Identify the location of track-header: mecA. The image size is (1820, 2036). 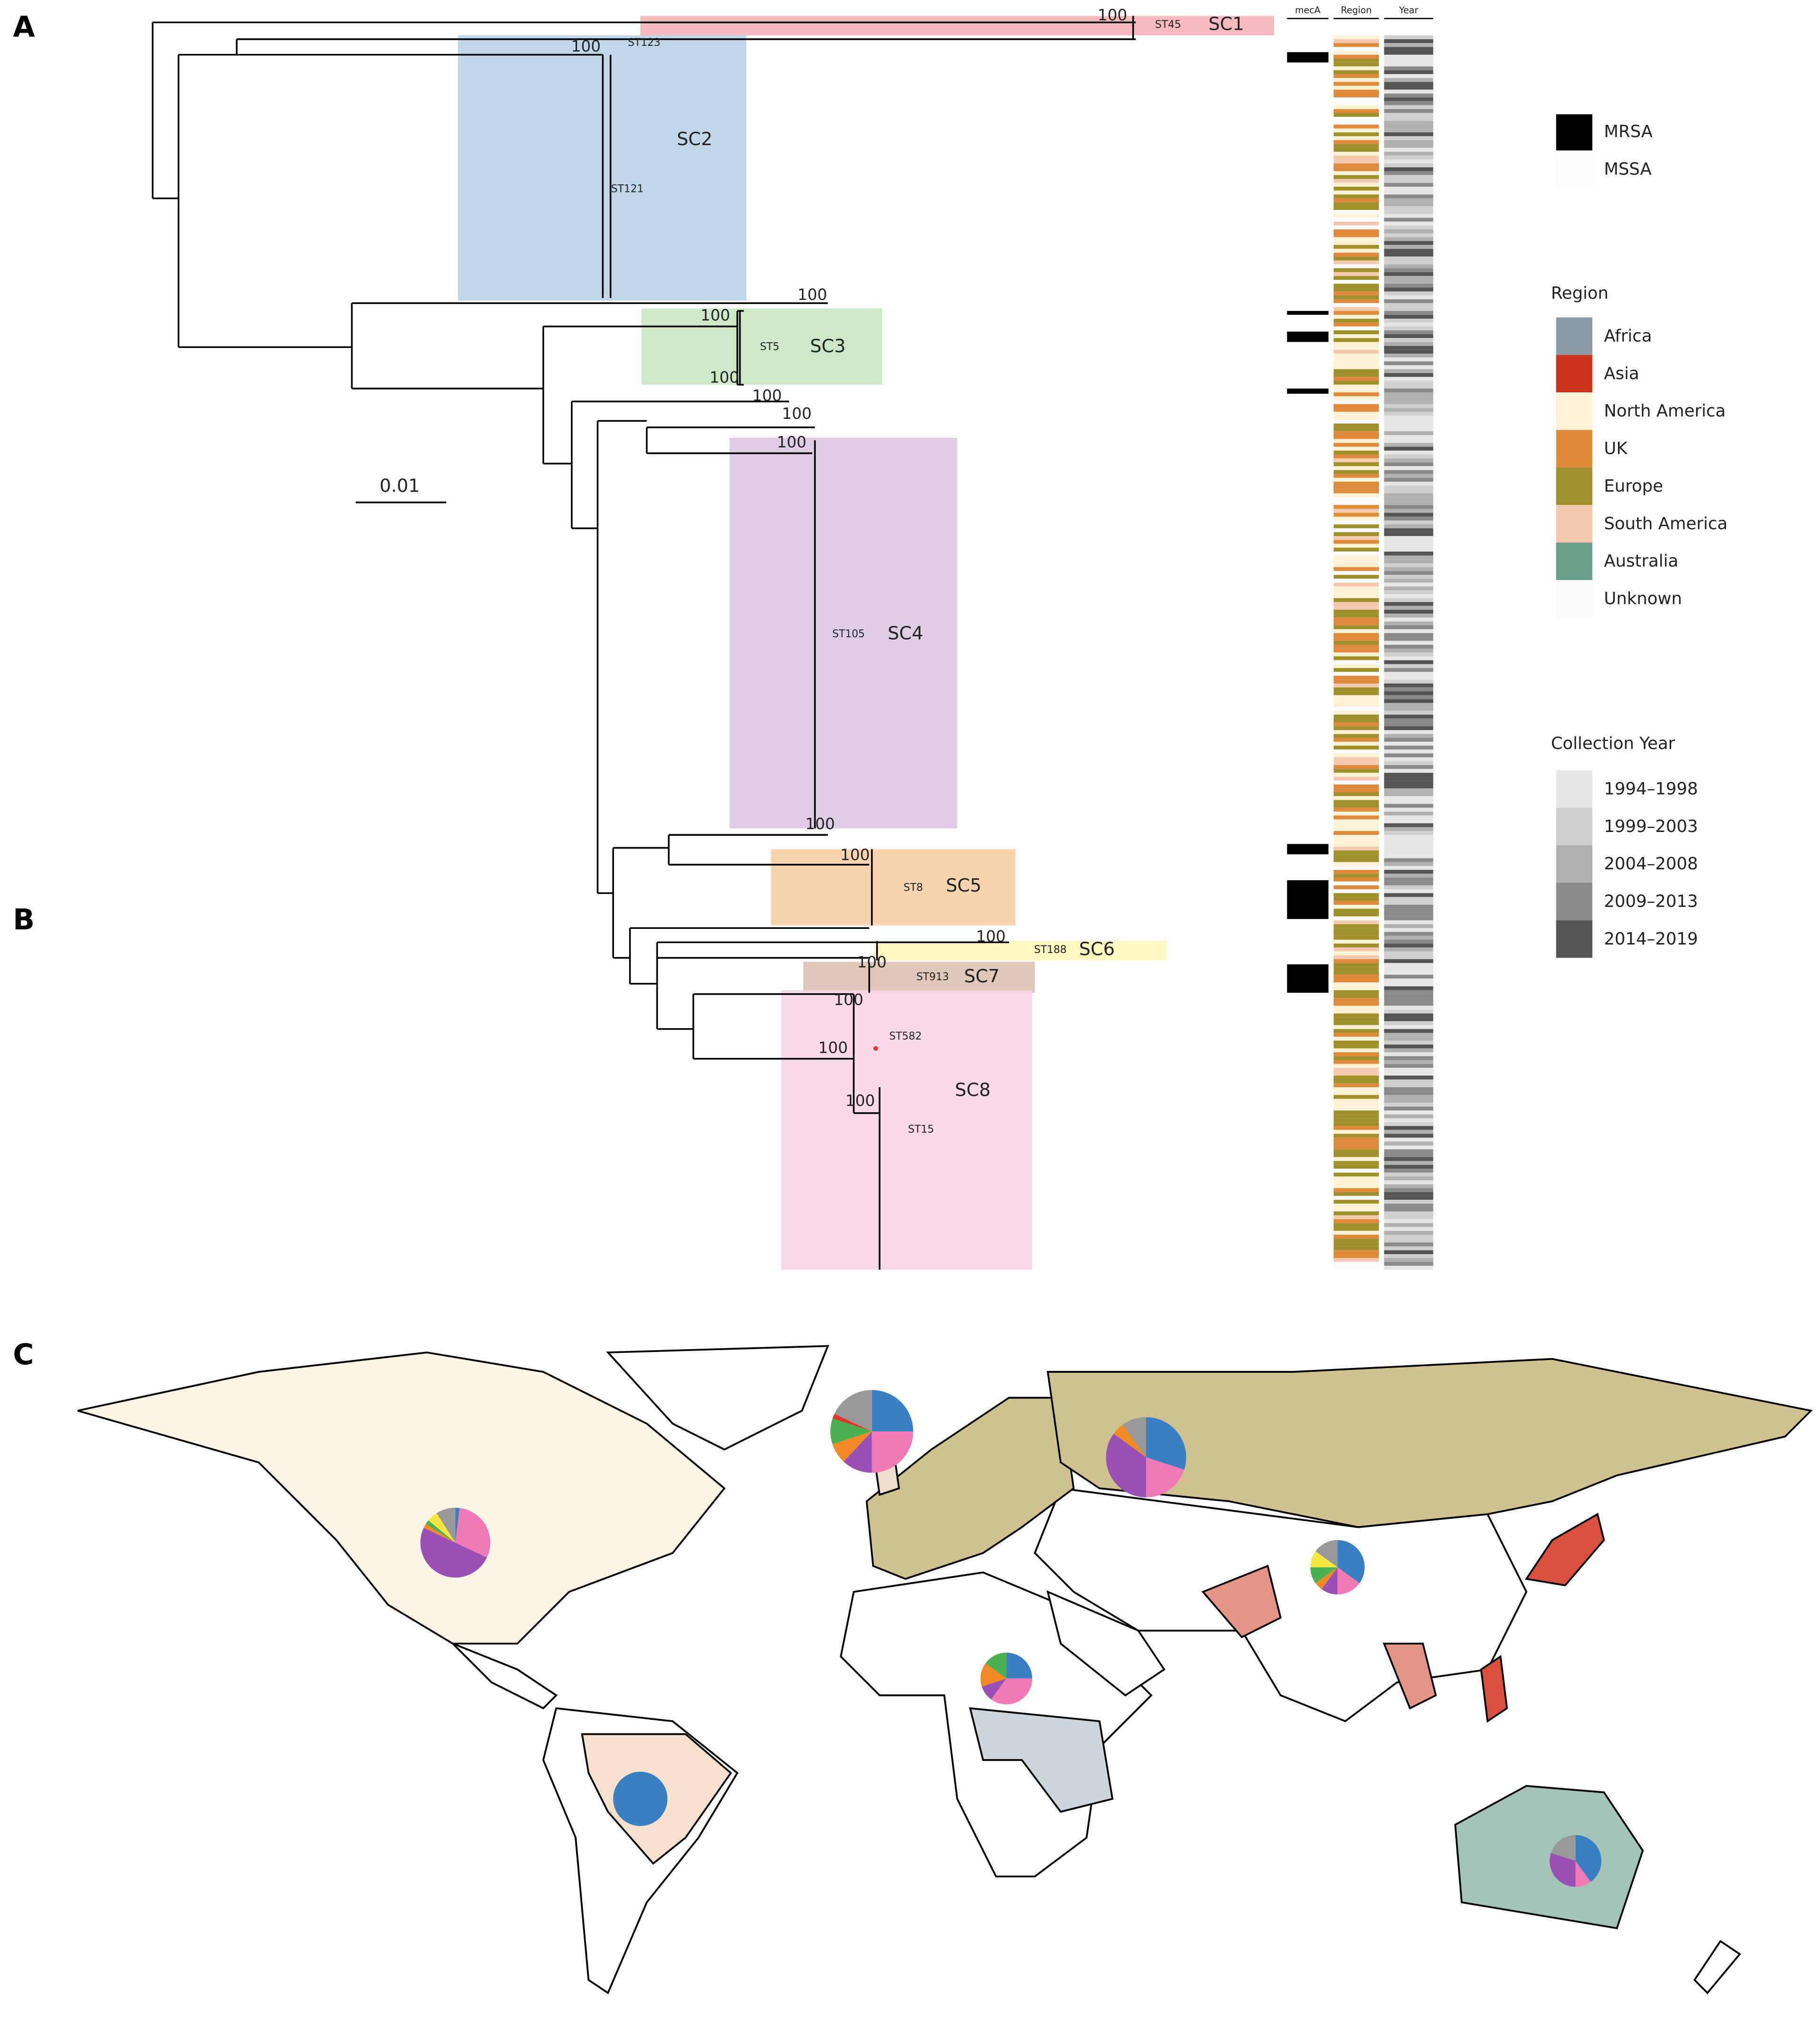
(1308, 10).